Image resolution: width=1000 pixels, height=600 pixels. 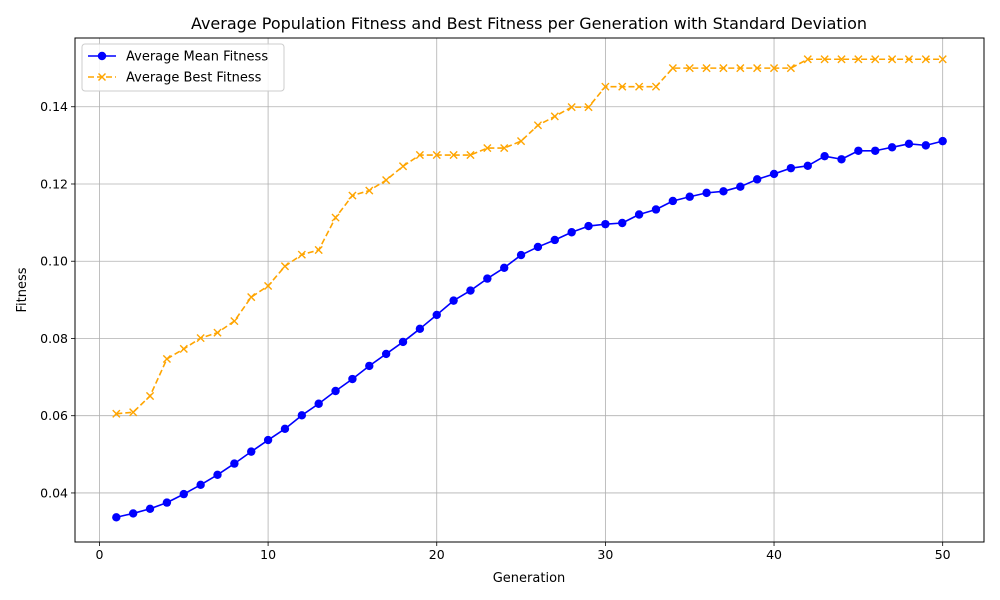 I want to click on y-tick-label: 0.10, so click(x=54, y=261).